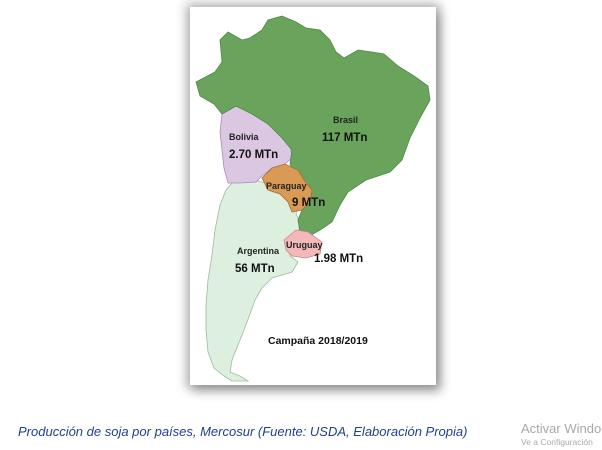 The width and height of the screenshot is (602, 450). I want to click on region-uruguay, so click(303, 244).